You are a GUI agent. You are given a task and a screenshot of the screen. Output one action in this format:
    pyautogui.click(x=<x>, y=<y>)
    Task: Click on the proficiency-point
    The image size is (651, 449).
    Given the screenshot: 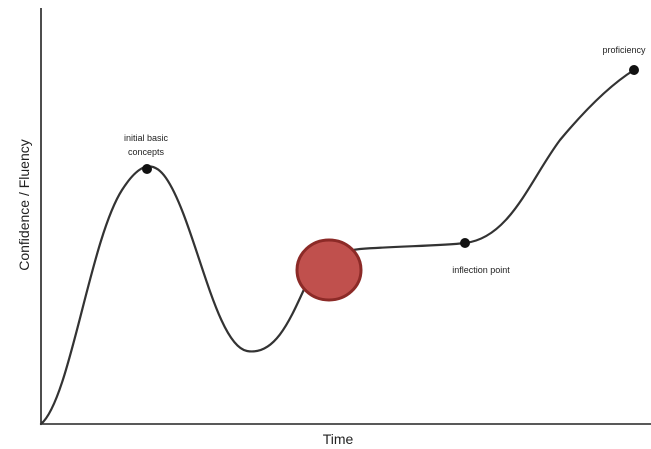 What is the action you would take?
    pyautogui.click(x=634, y=70)
    